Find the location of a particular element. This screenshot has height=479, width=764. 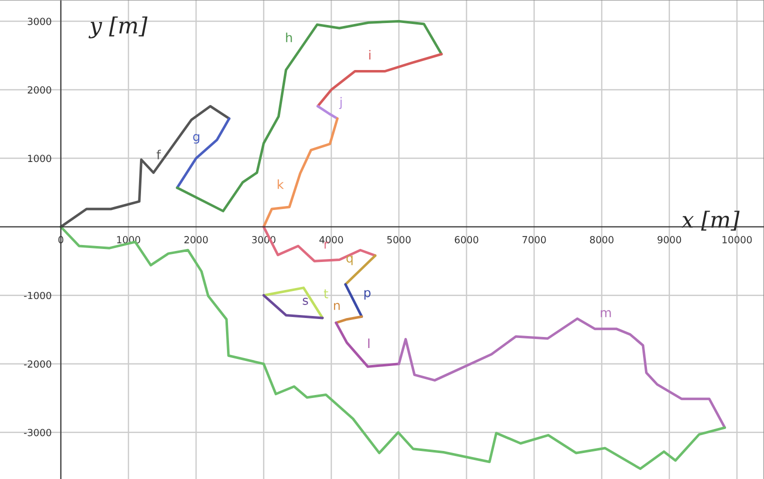

series-label: i is located at coordinates (369, 55).